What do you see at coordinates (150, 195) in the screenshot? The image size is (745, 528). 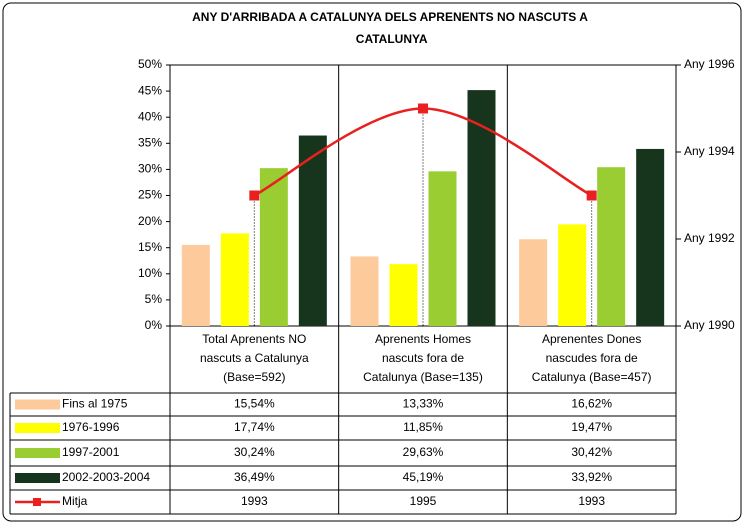 I see `y-tick-label: 25%` at bounding box center [150, 195].